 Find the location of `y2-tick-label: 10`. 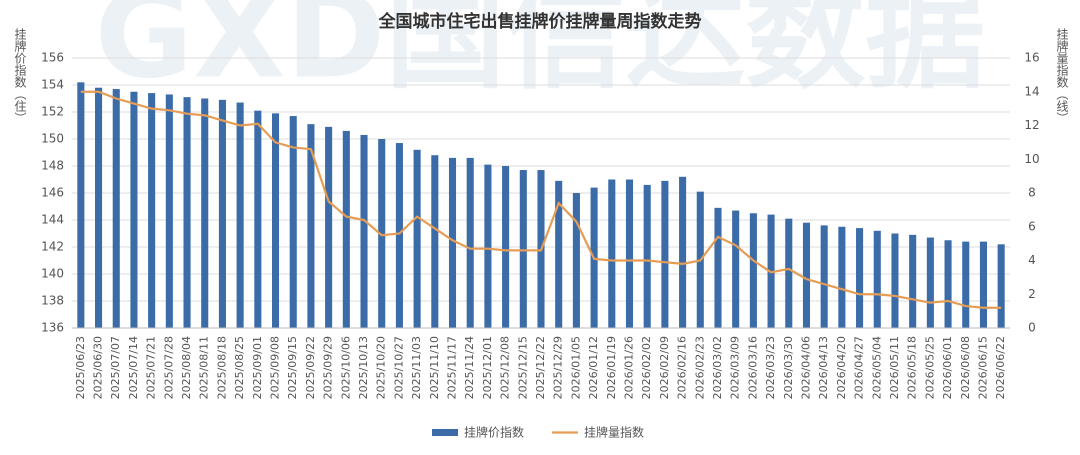

y2-tick-label: 10 is located at coordinates (1031, 159).